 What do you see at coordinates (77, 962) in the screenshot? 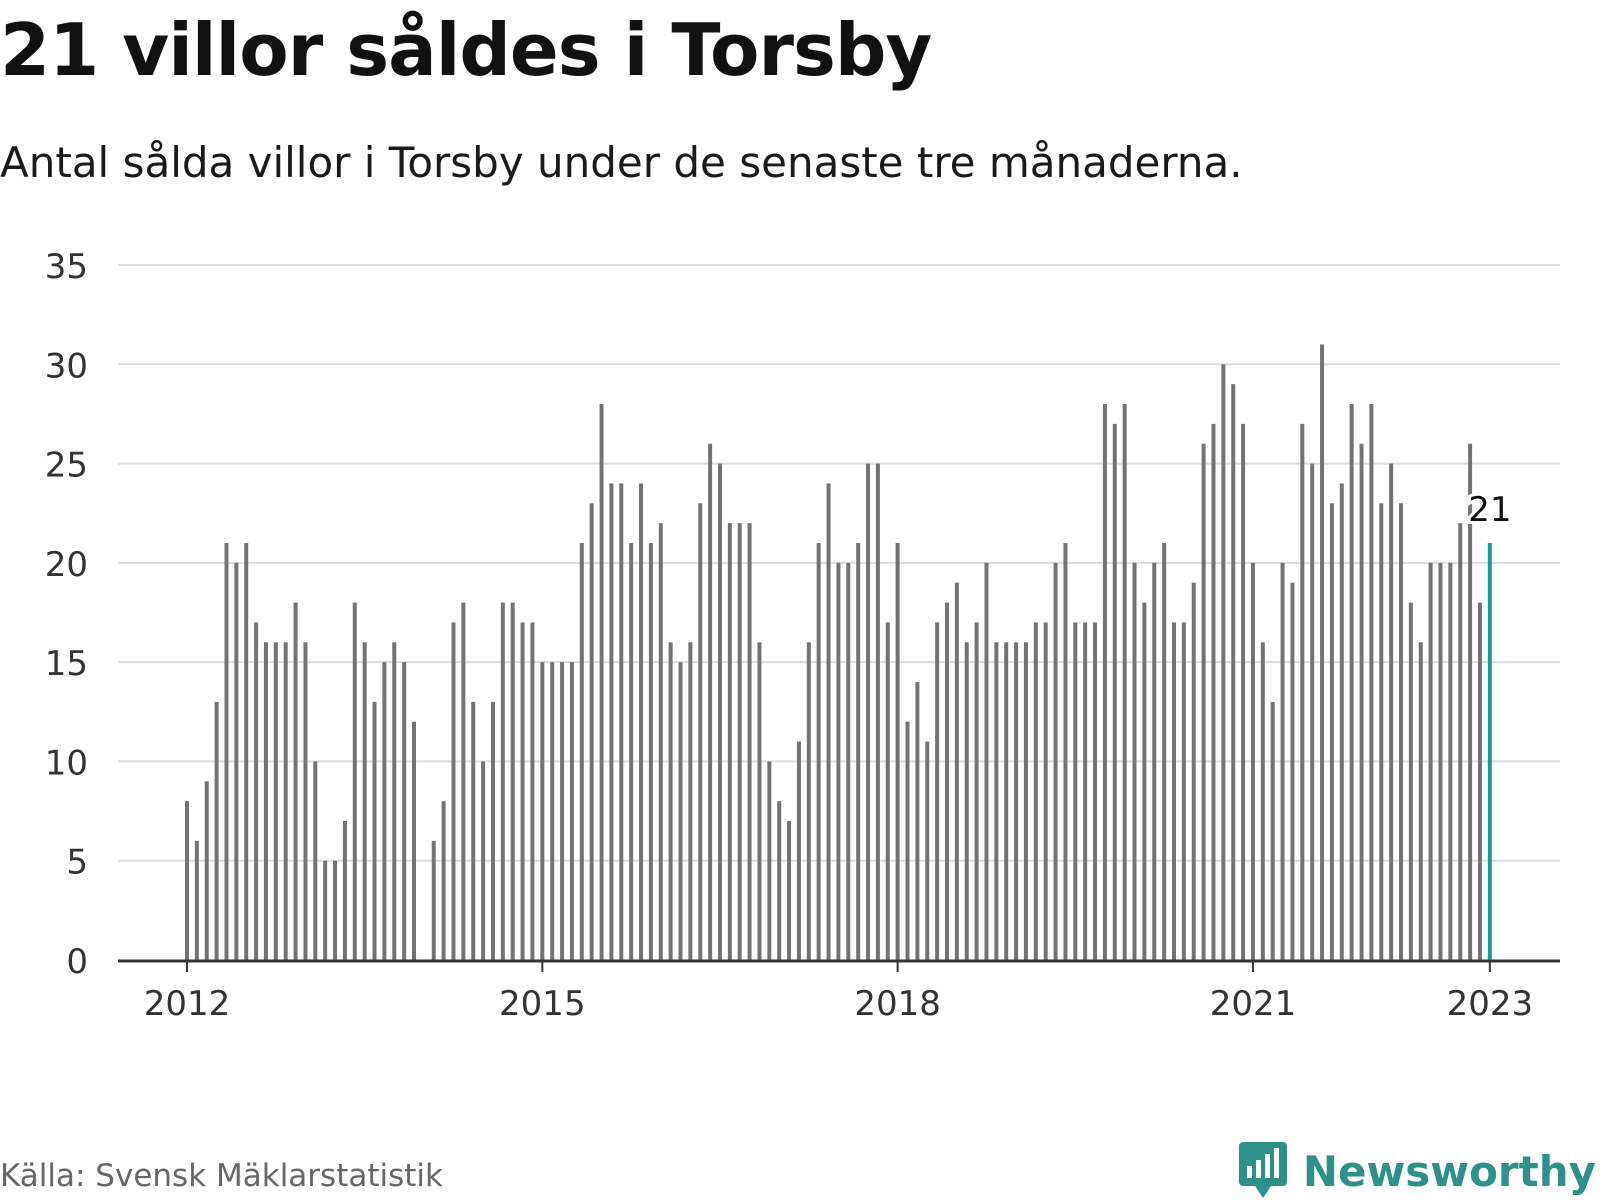
I see `y-tick-label: 0` at bounding box center [77, 962].